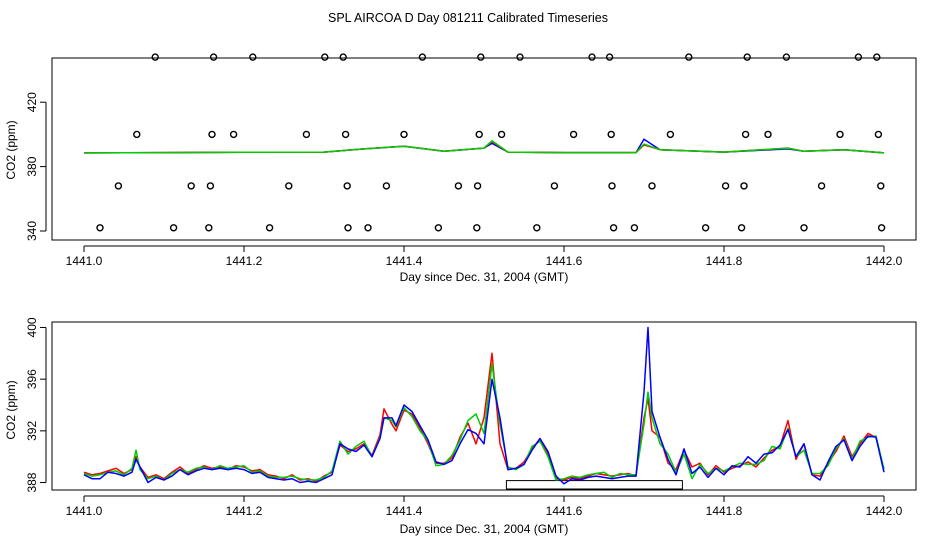  Describe the element at coordinates (244, 261) in the screenshot. I see `top-x-tick-label: 1441.2` at that location.